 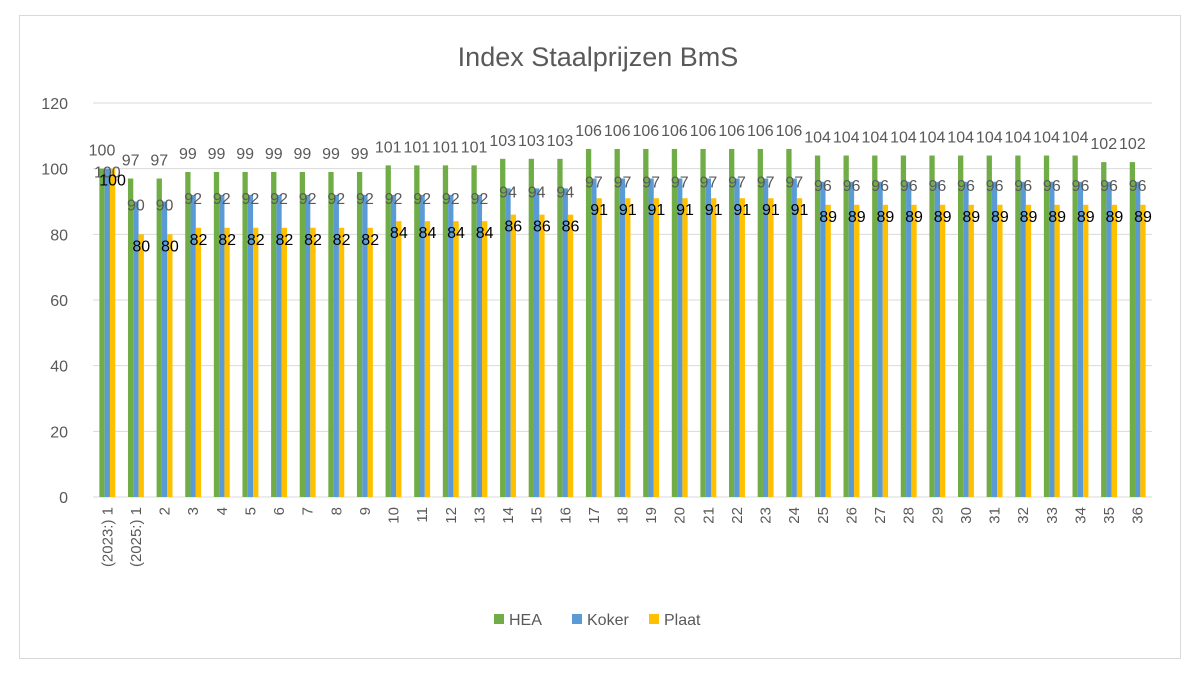 I want to click on data-label-koker: 100, so click(x=107, y=173).